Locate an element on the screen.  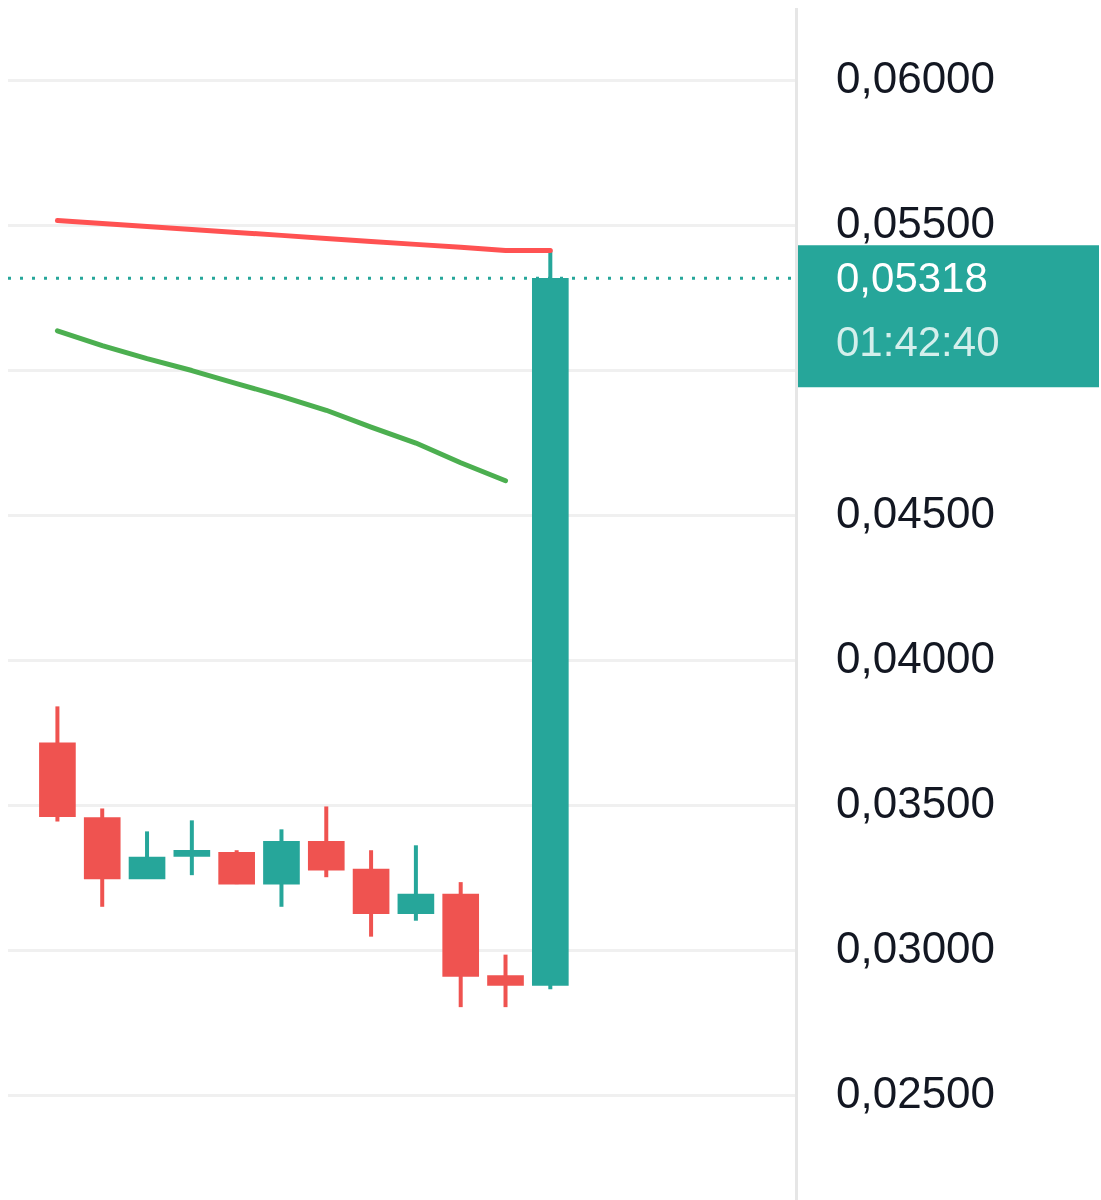
y-tick-label: 0,05500 is located at coordinates (916, 222).